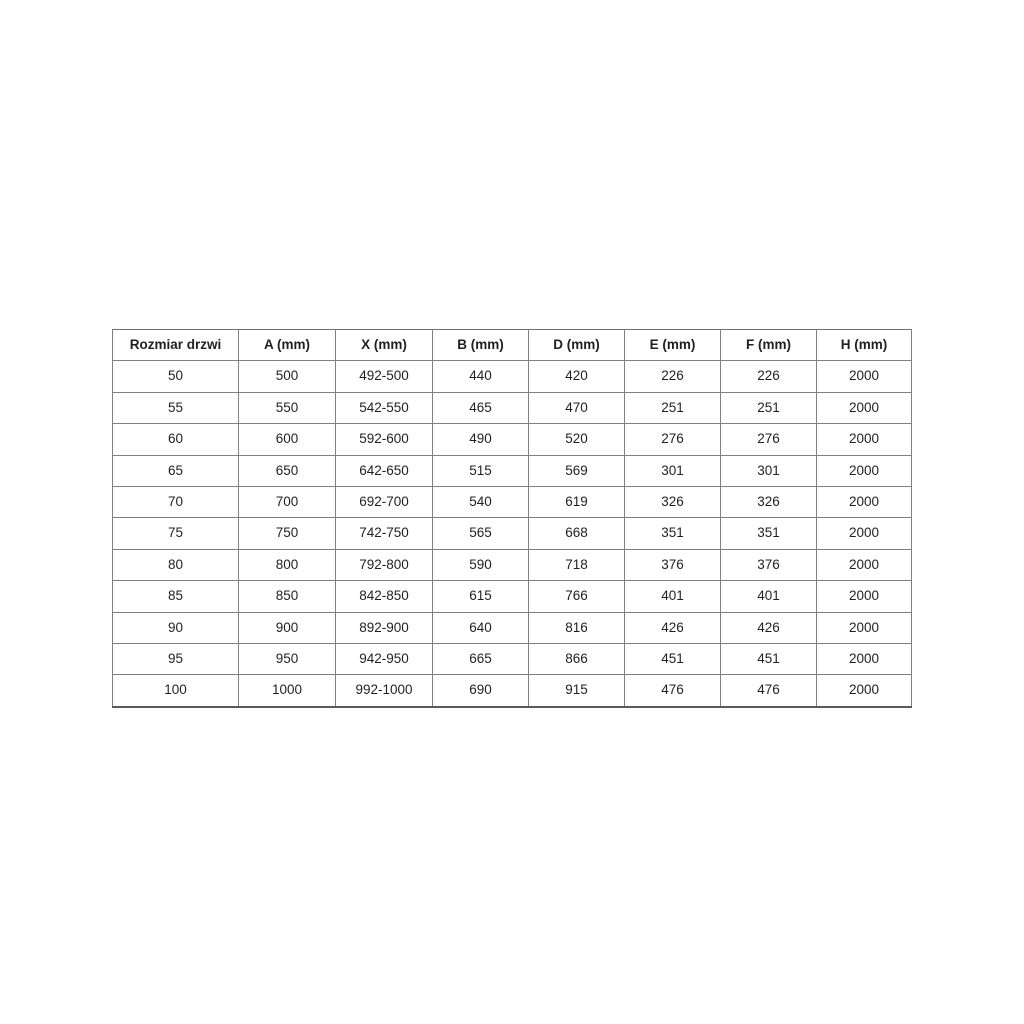  I want to click on table-cell: 85, so click(175, 596).